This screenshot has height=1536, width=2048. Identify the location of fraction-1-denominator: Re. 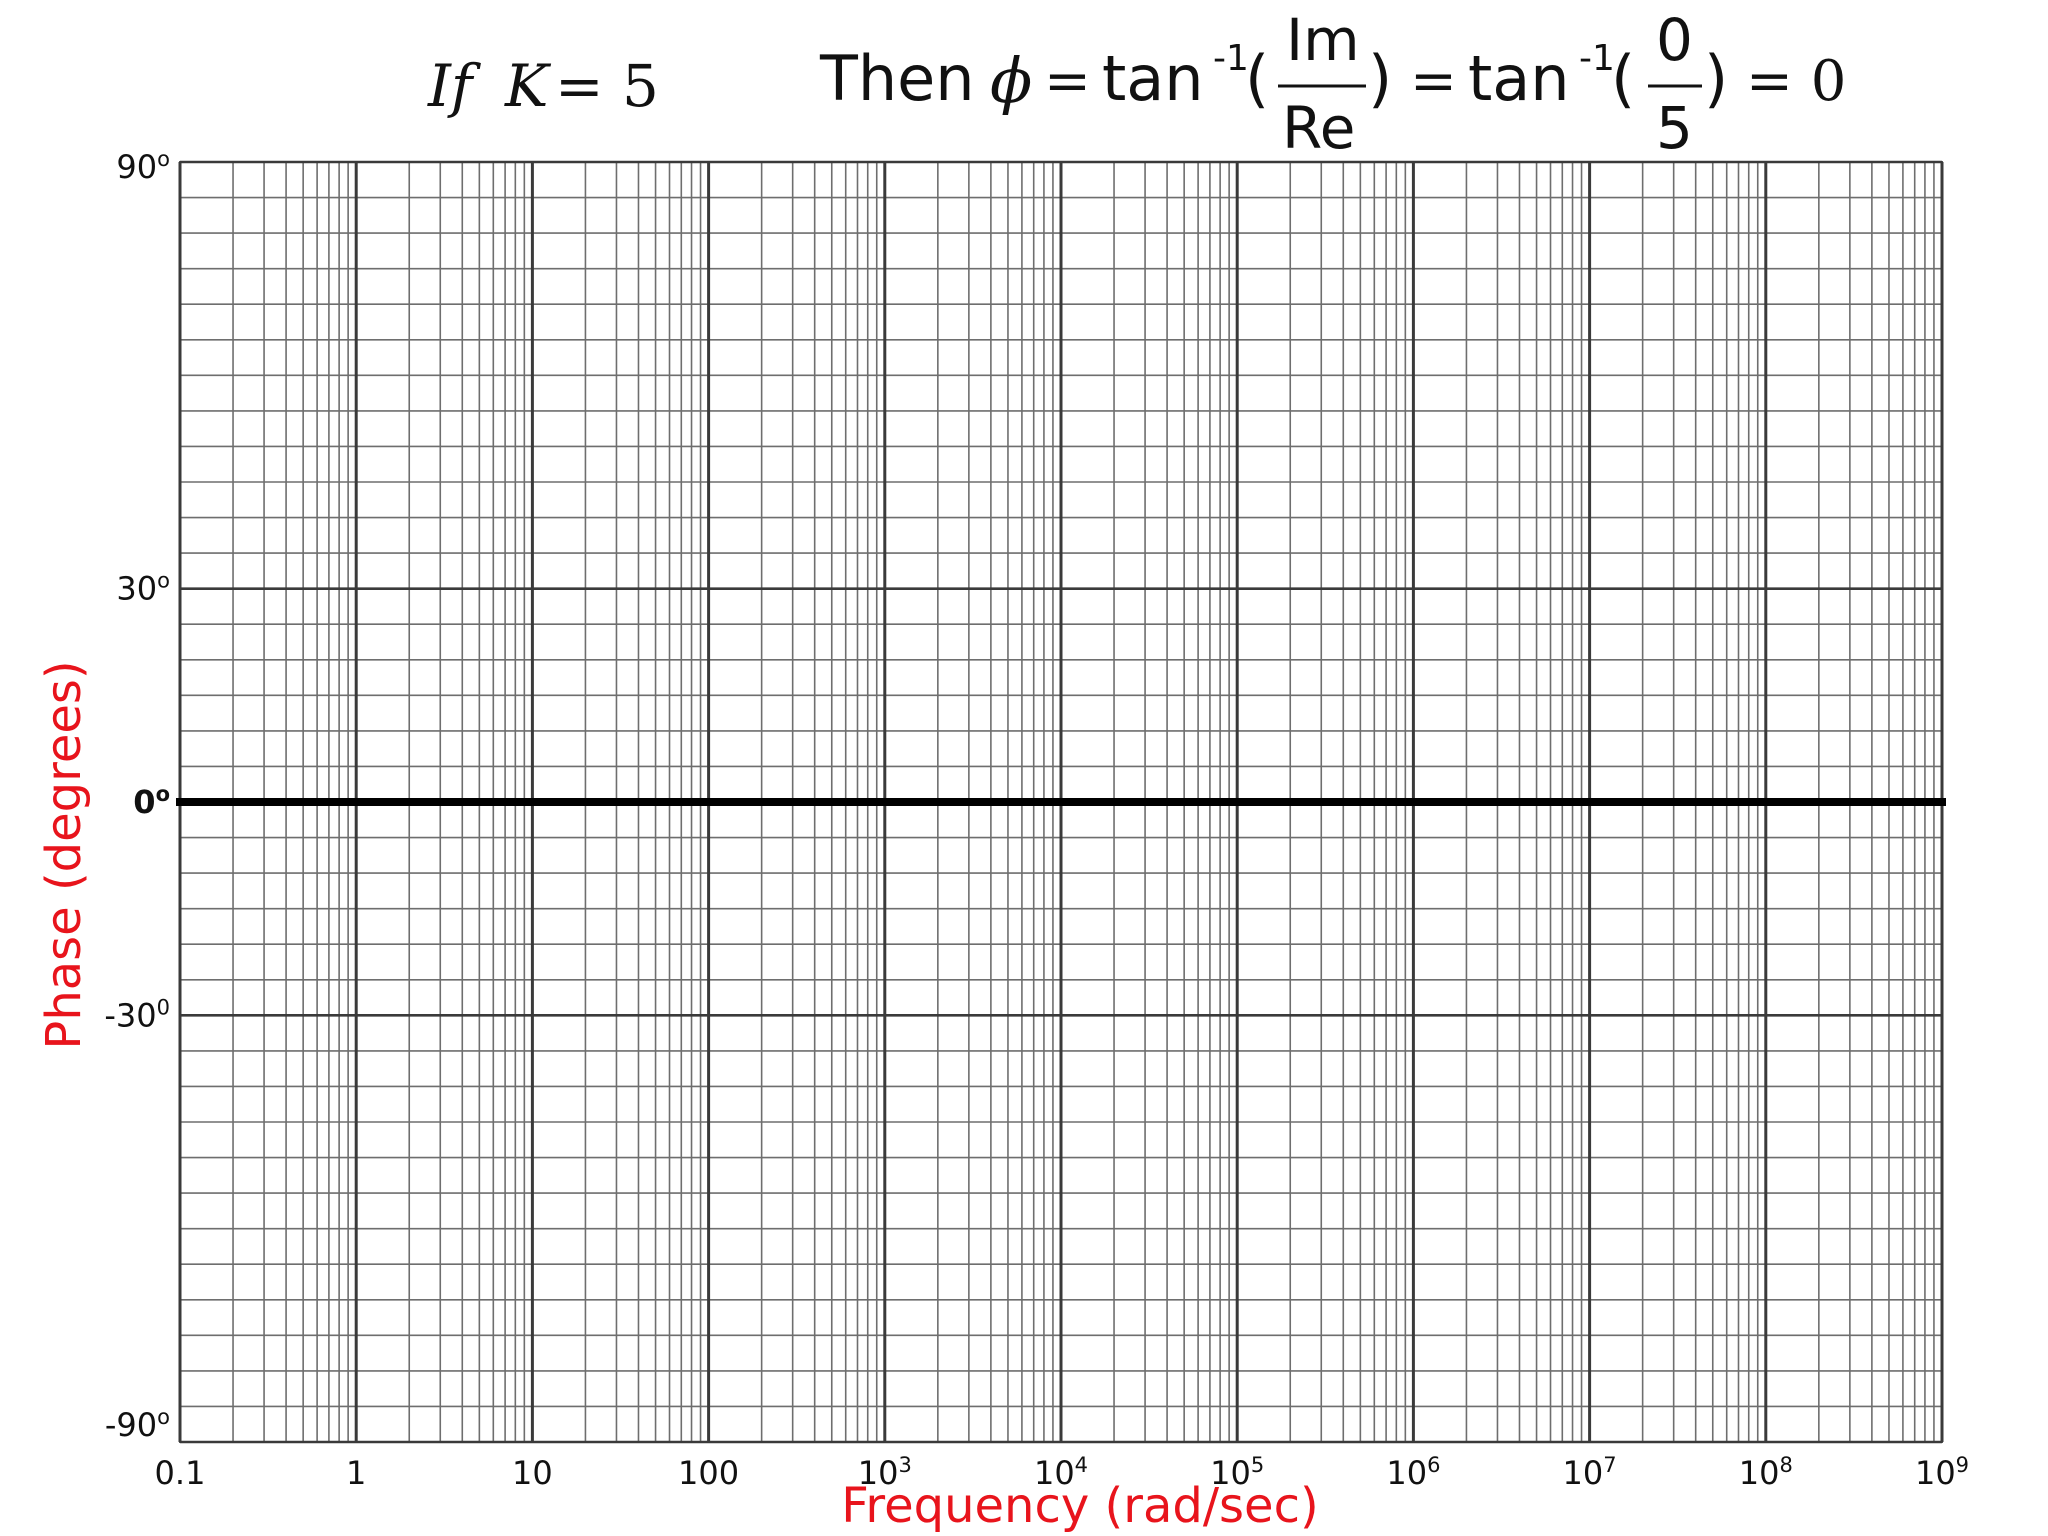
(1318, 128).